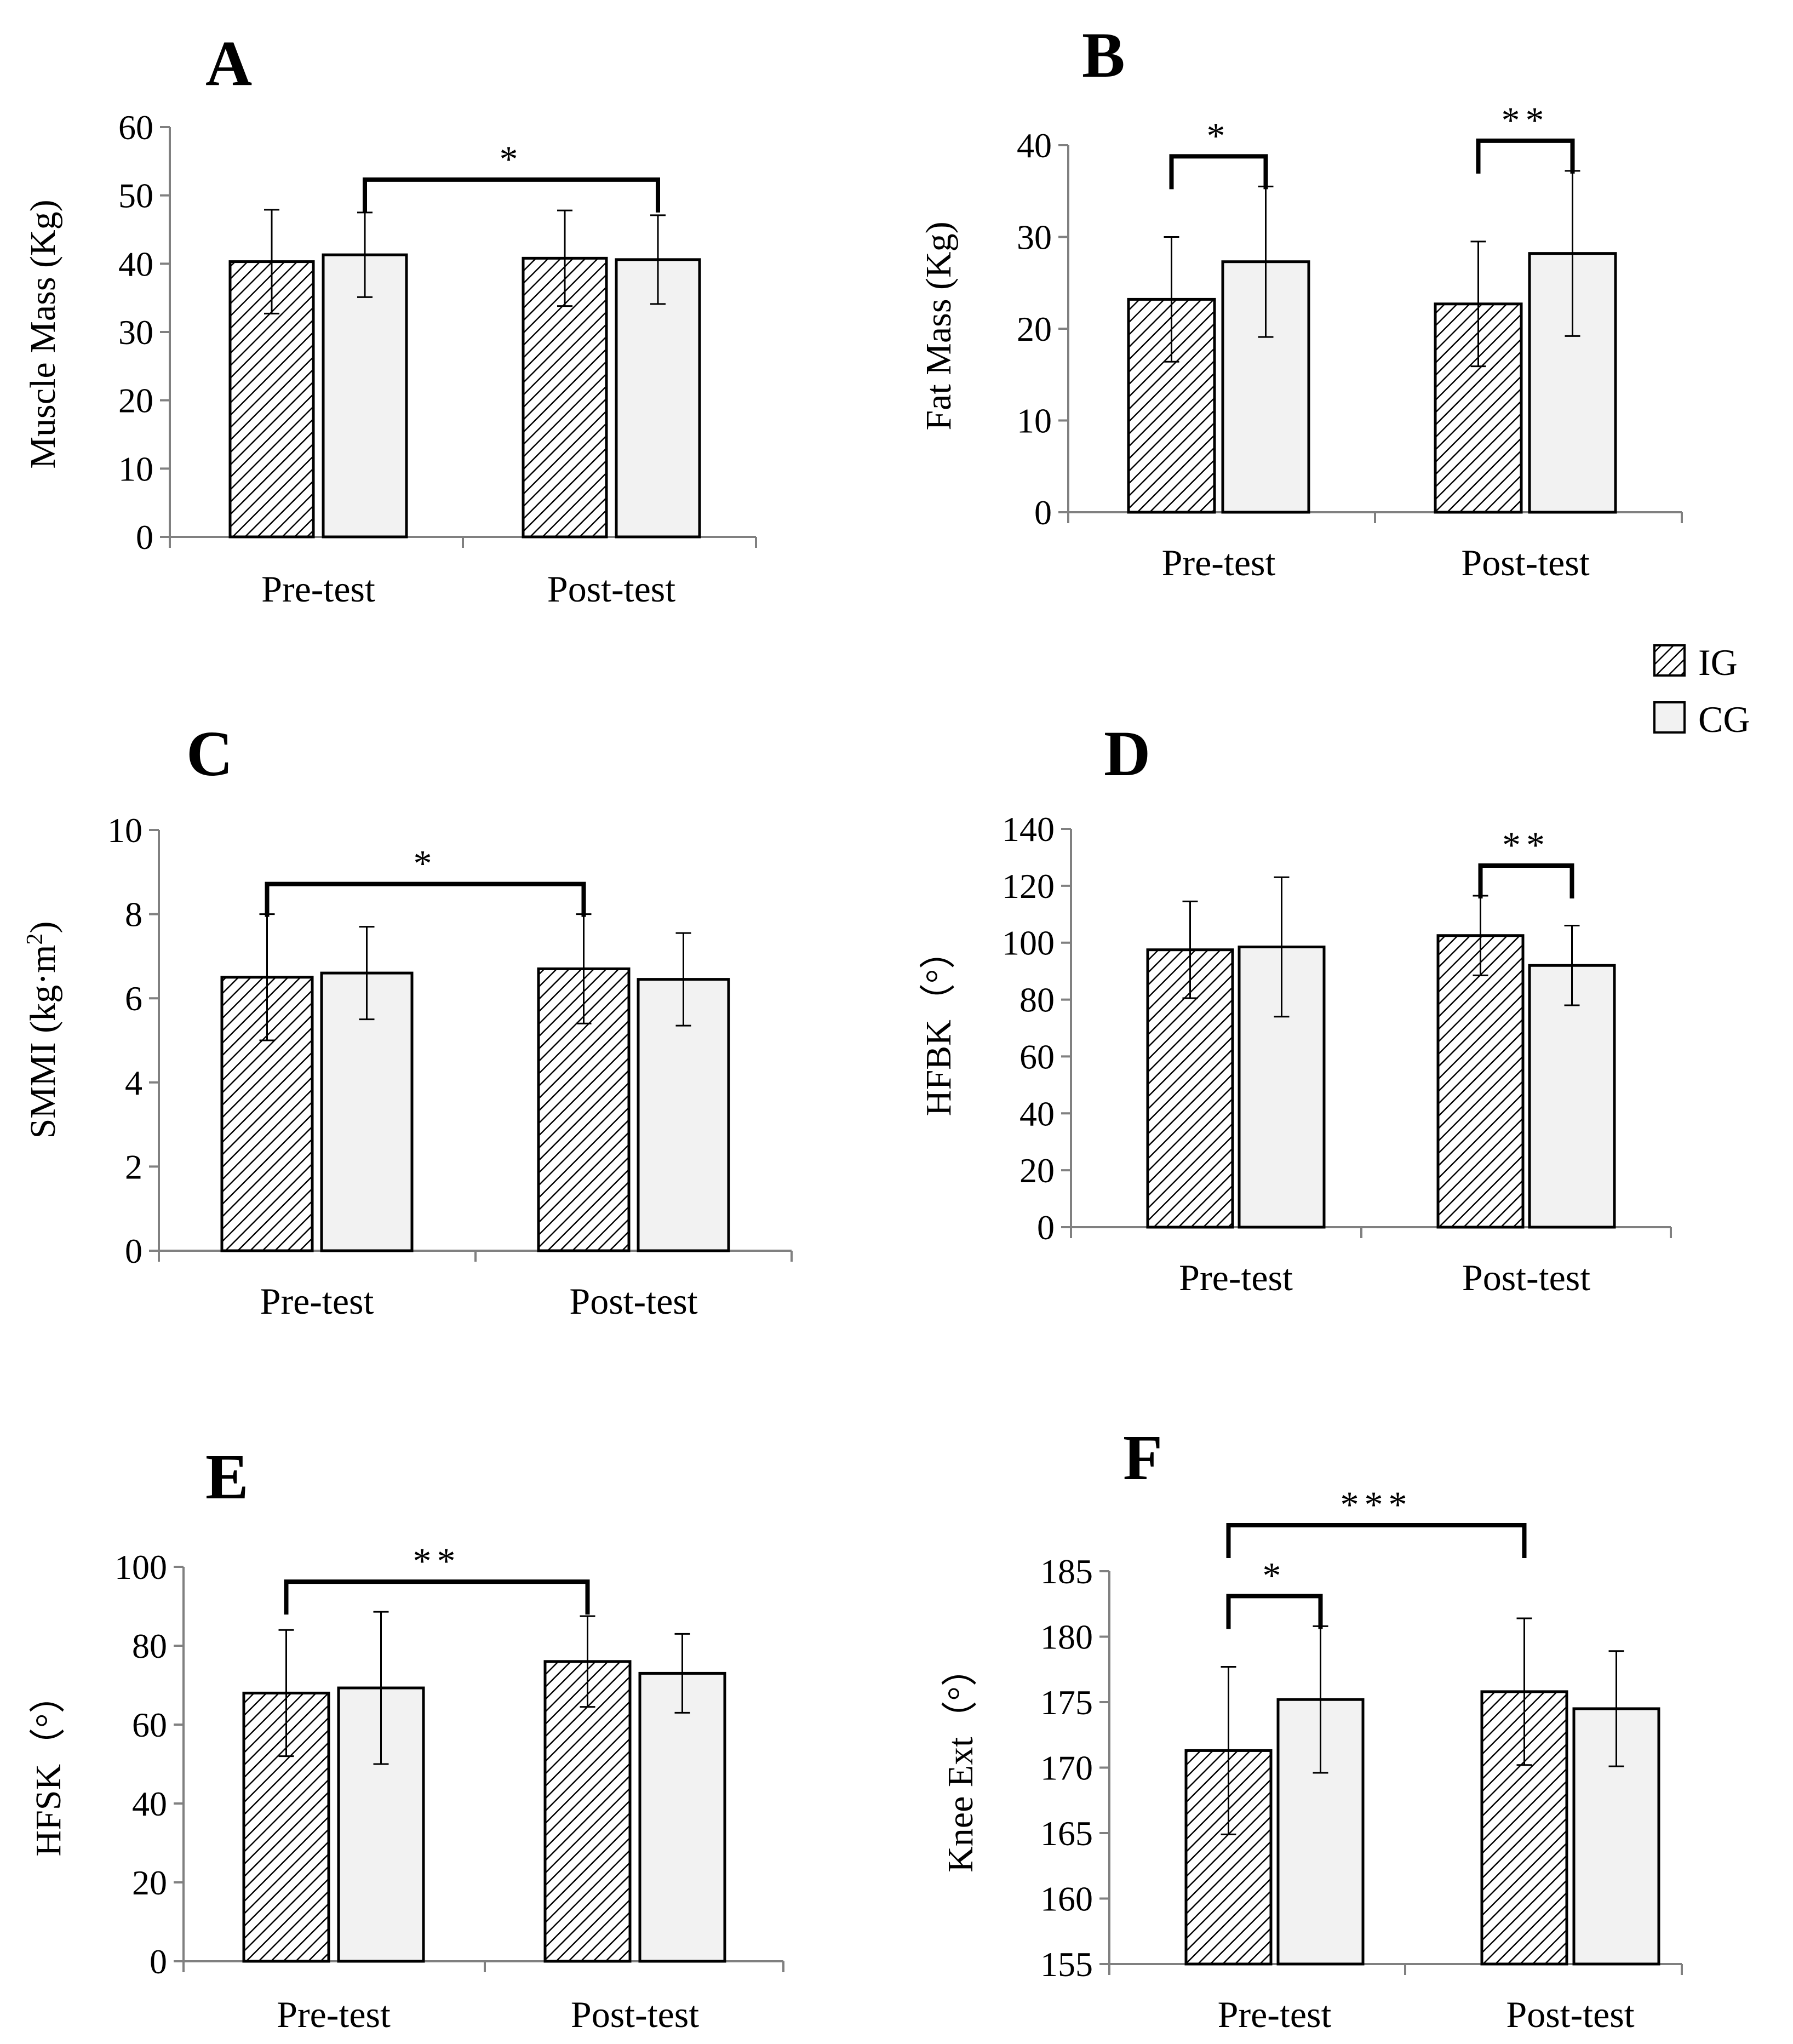 The height and width of the screenshot is (2044, 1793). Describe the element at coordinates (682, 1817) in the screenshot. I see `panel-e-bar-cg` at that location.